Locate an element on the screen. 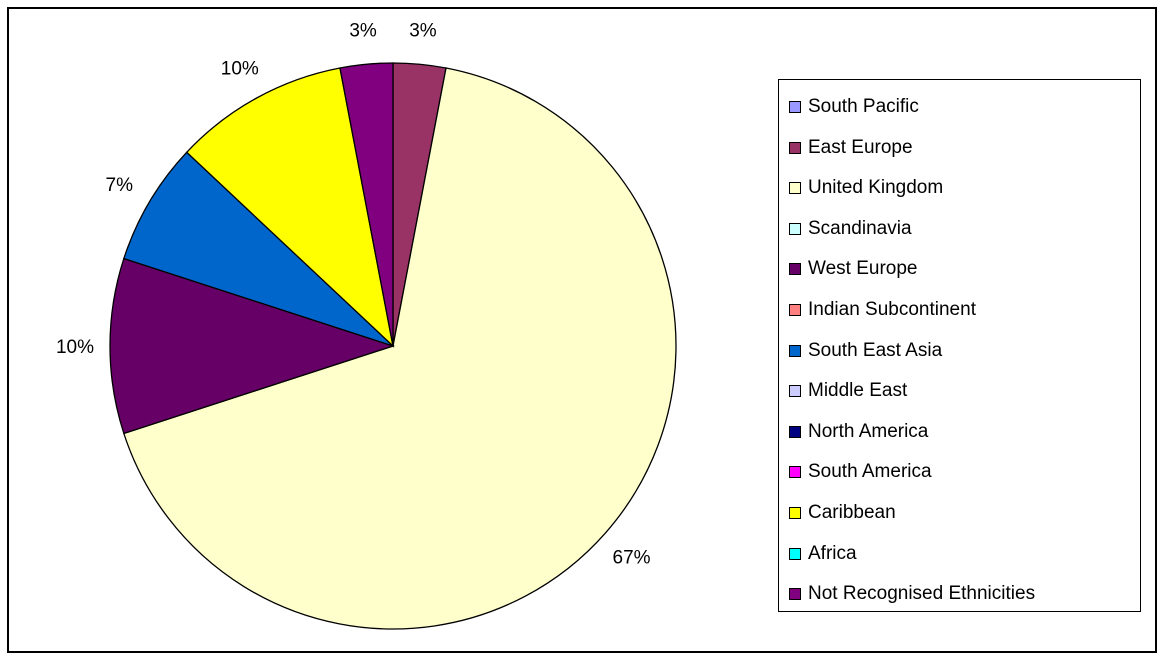 The height and width of the screenshot is (660, 1166). legend-label: United Kingdom is located at coordinates (876, 188).